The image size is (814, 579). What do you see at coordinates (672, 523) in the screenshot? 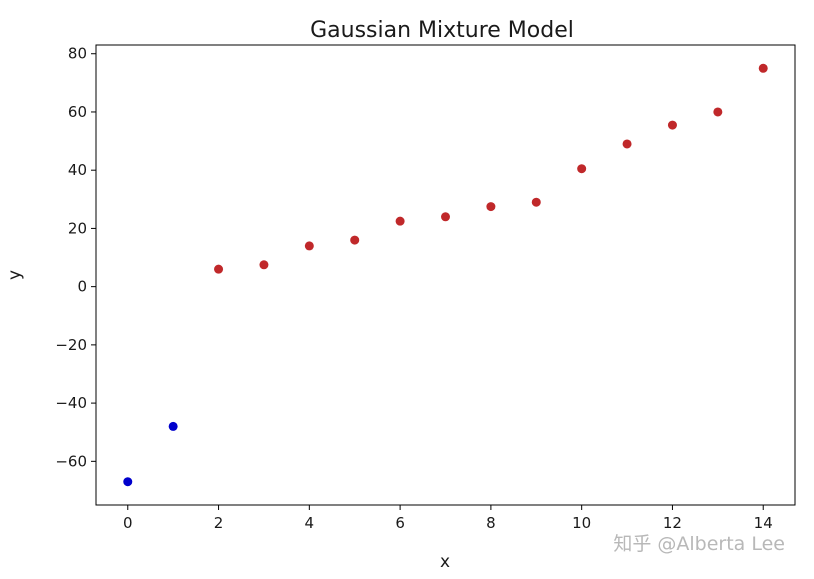
I see `x-tick-label: 12` at bounding box center [672, 523].